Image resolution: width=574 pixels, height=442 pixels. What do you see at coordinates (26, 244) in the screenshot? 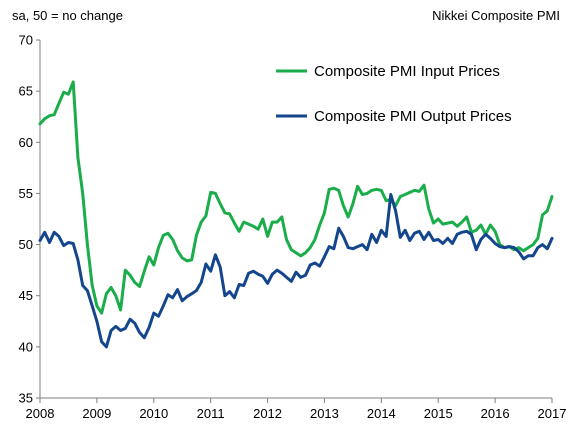
I see `y-tick-label: 50` at bounding box center [26, 244].